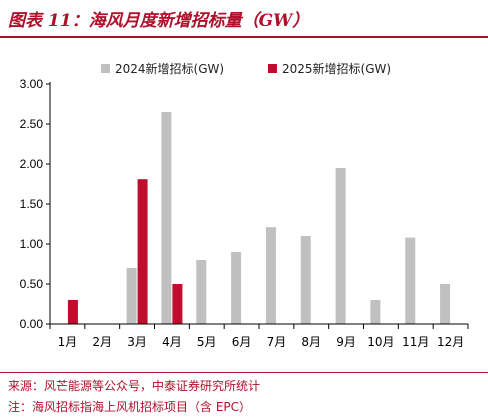  Describe the element at coordinates (159, 21) in the screenshot. I see `figure-title: 图表 11：海风月度新增招标量（GW）` at that location.